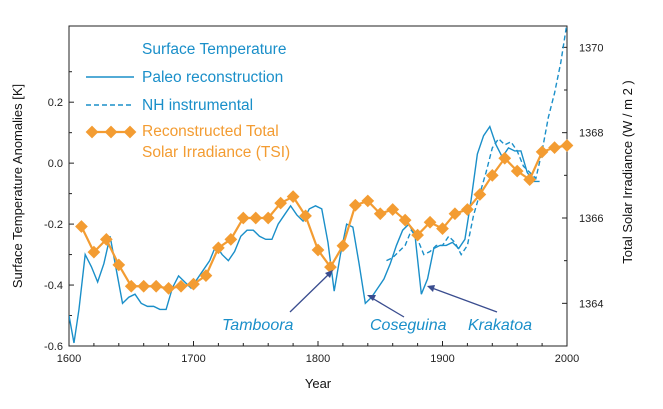  I want to click on annotation-label-coseguina: Coseguina, so click(408, 325).